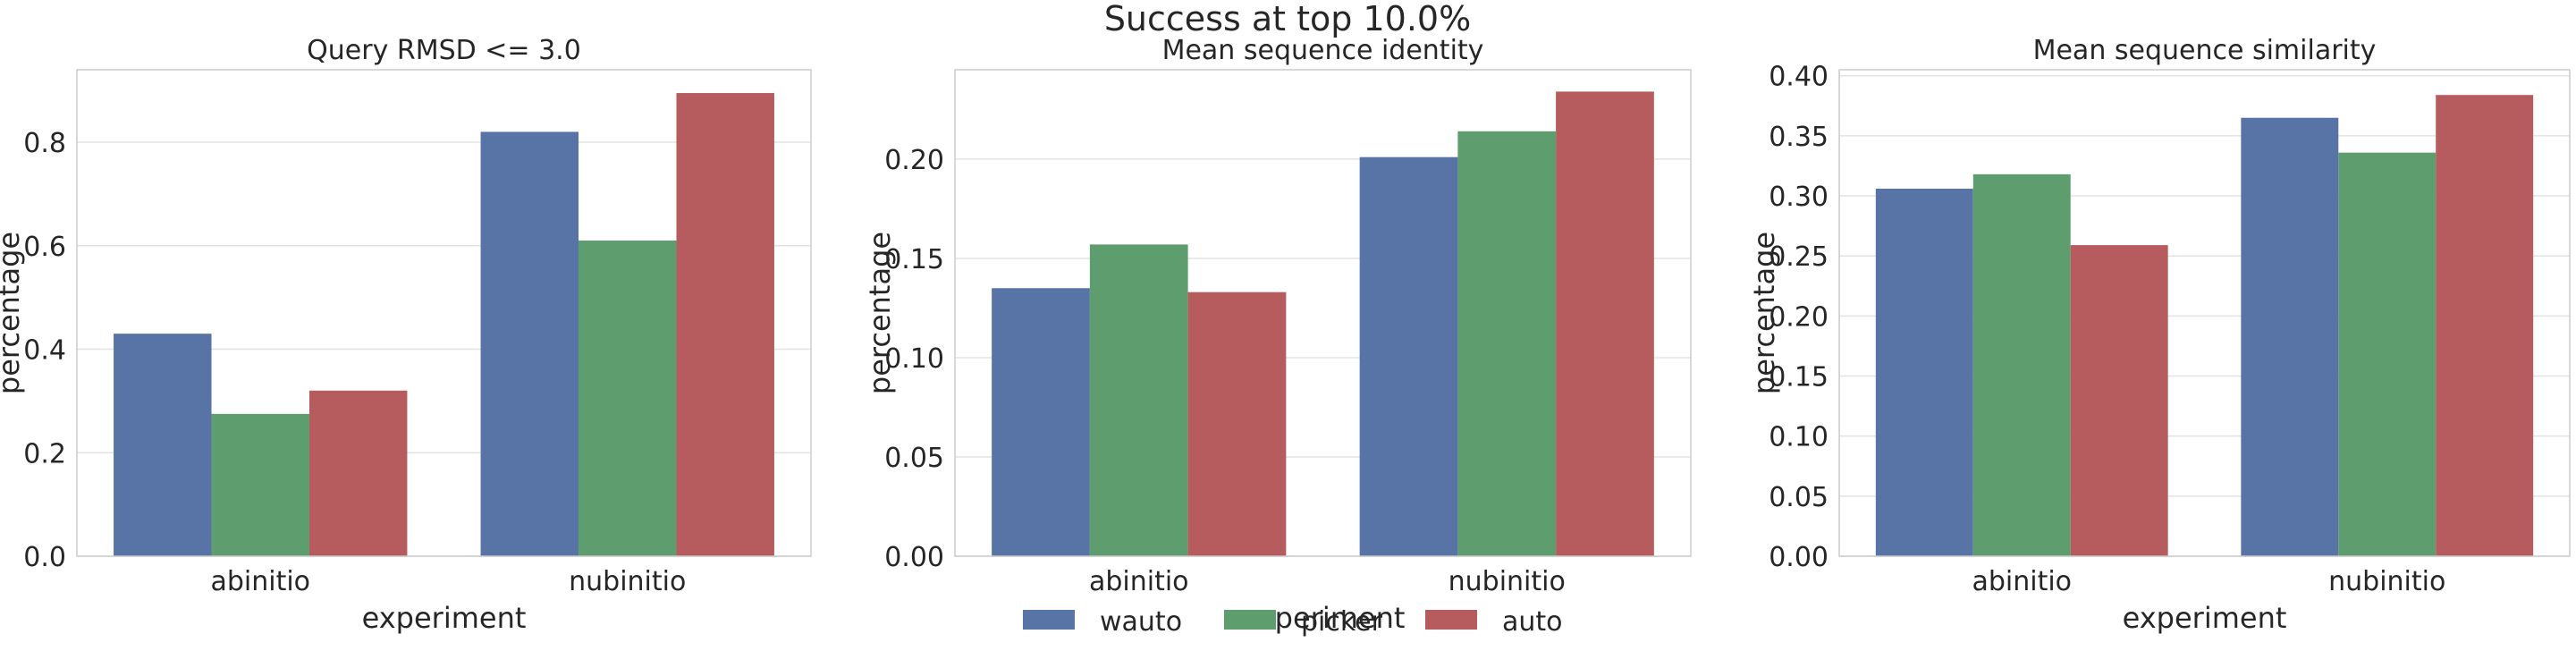  I want to click on y-tick-label: 0.4, so click(44, 351).